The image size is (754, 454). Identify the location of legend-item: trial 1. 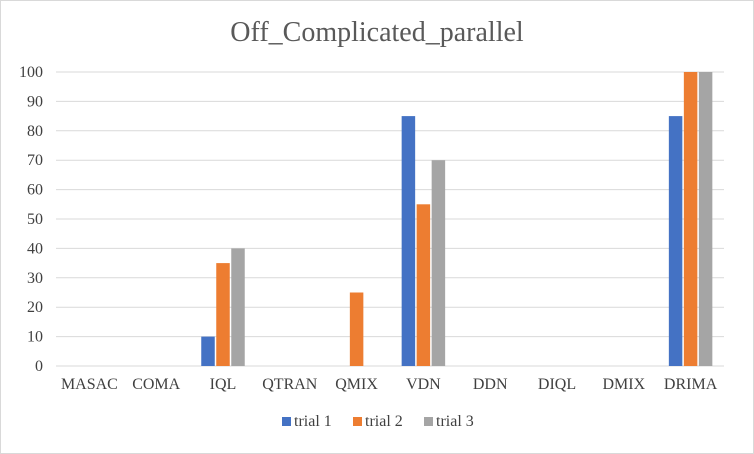
(307, 421).